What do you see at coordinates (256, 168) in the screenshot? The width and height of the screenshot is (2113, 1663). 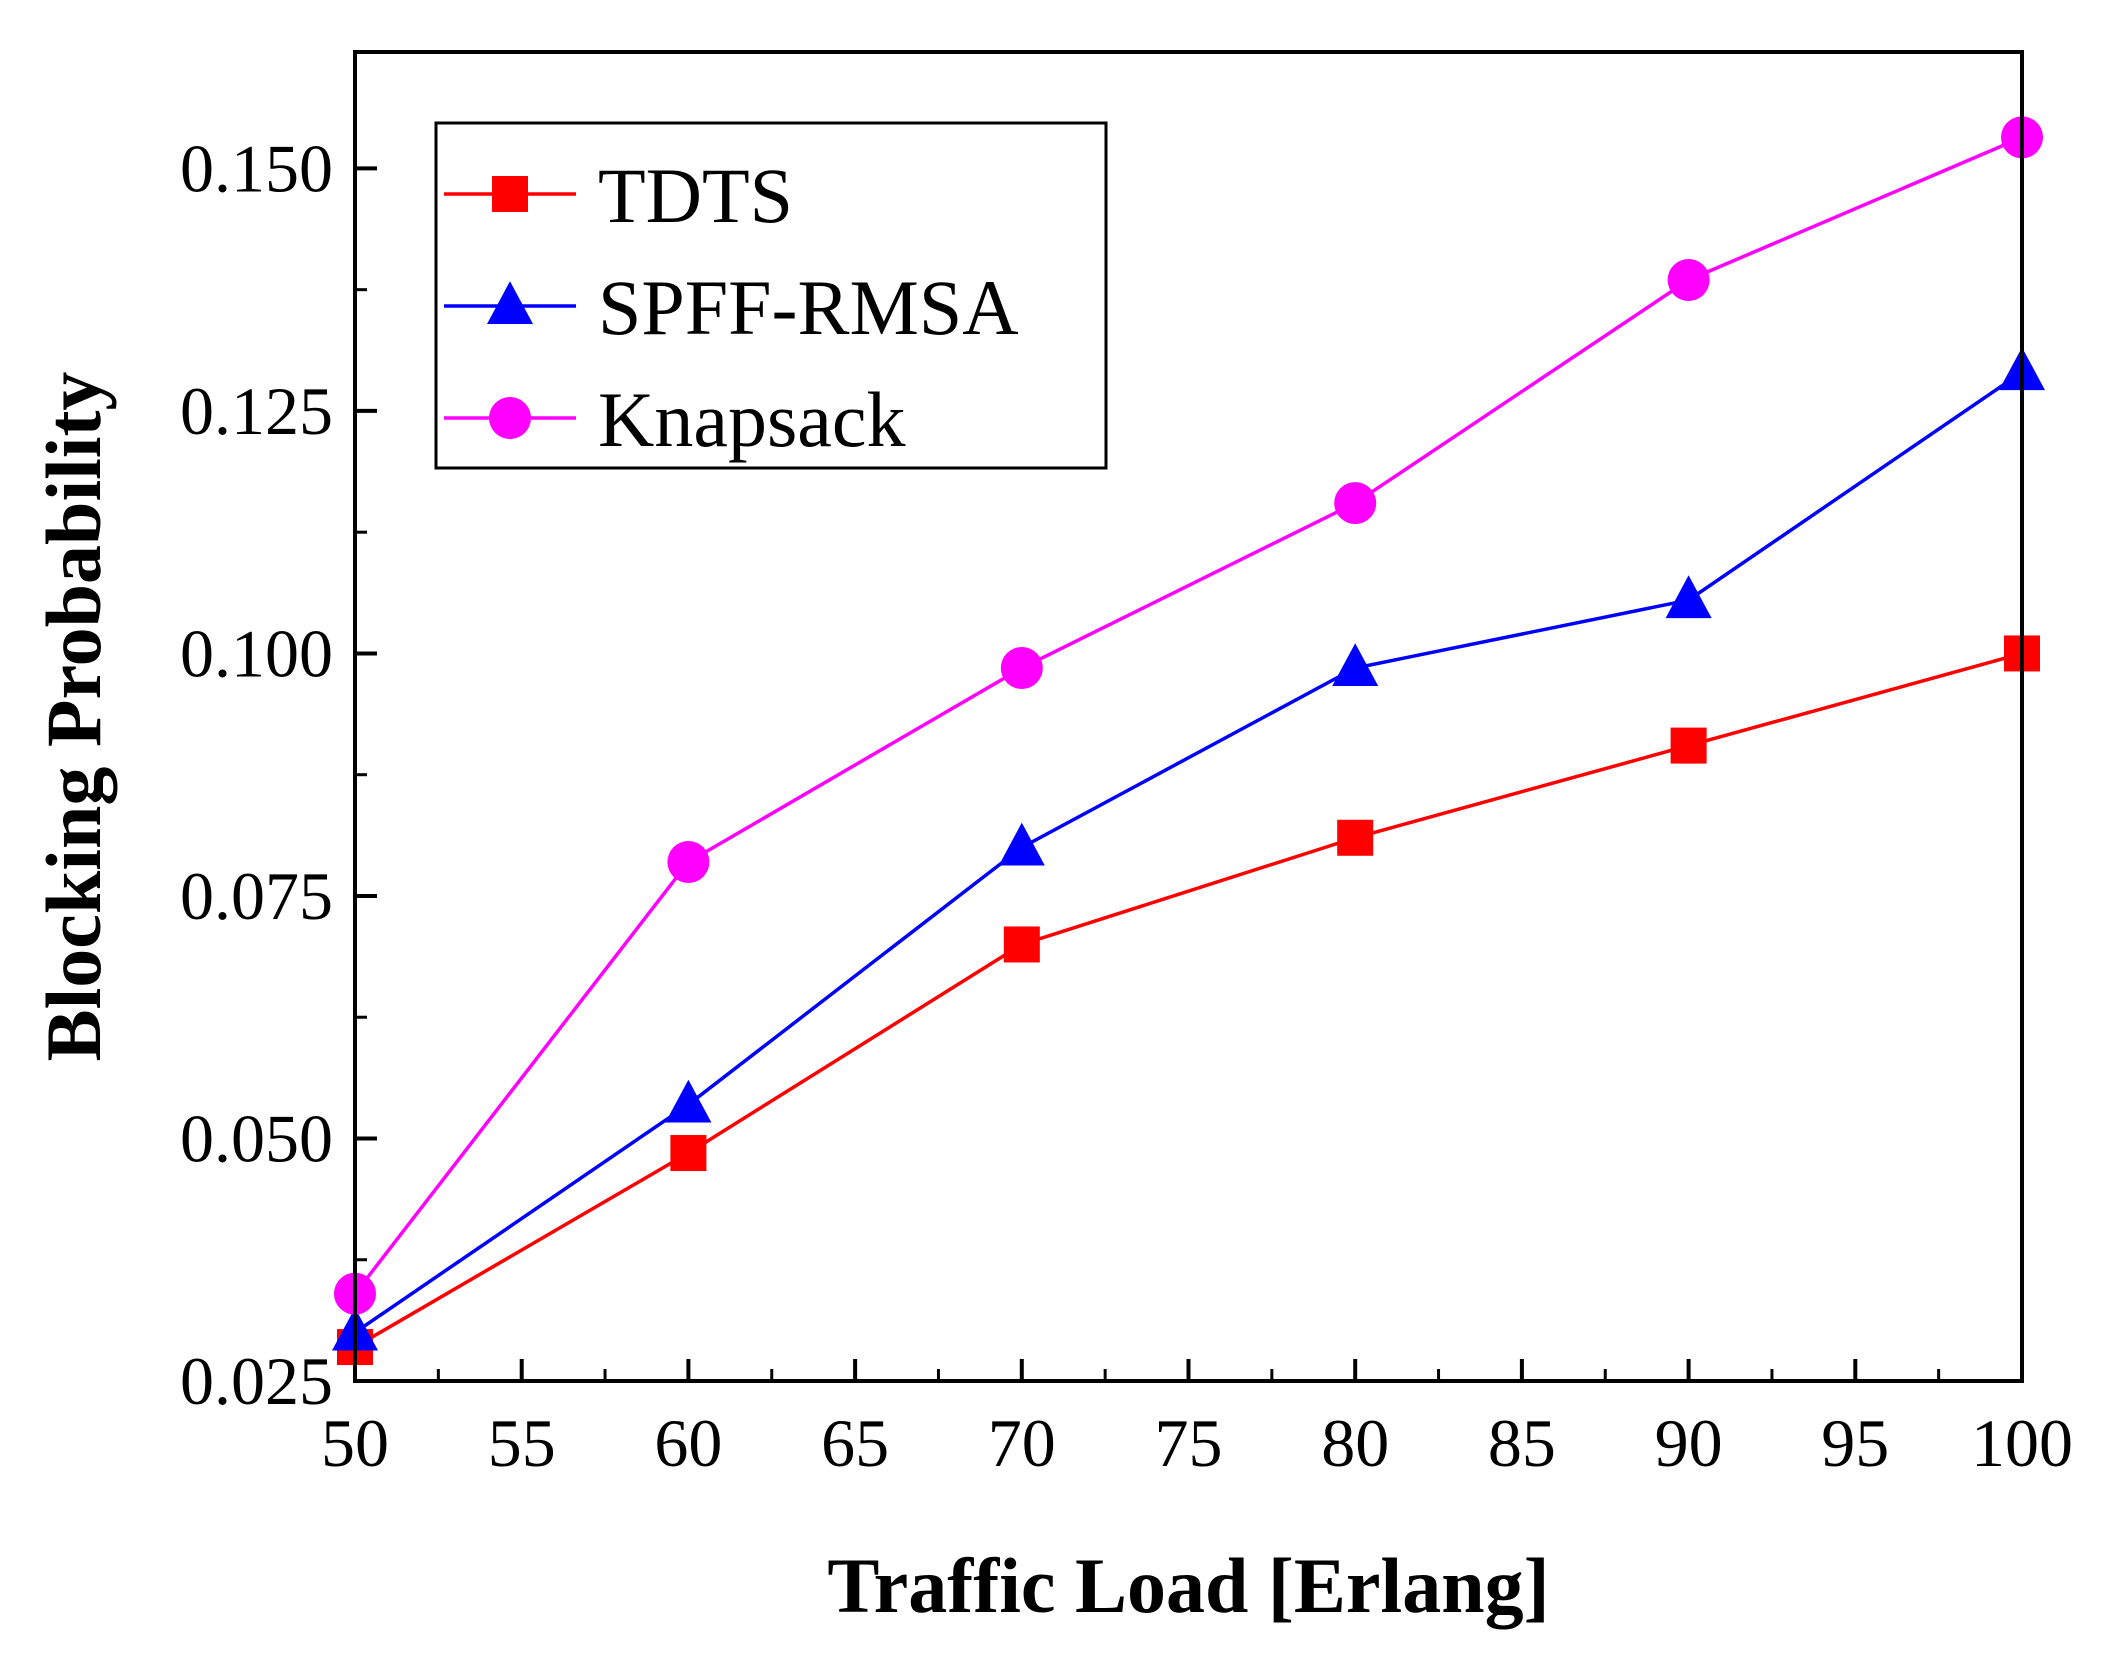 I see `y-tick-label: 0.150` at bounding box center [256, 168].